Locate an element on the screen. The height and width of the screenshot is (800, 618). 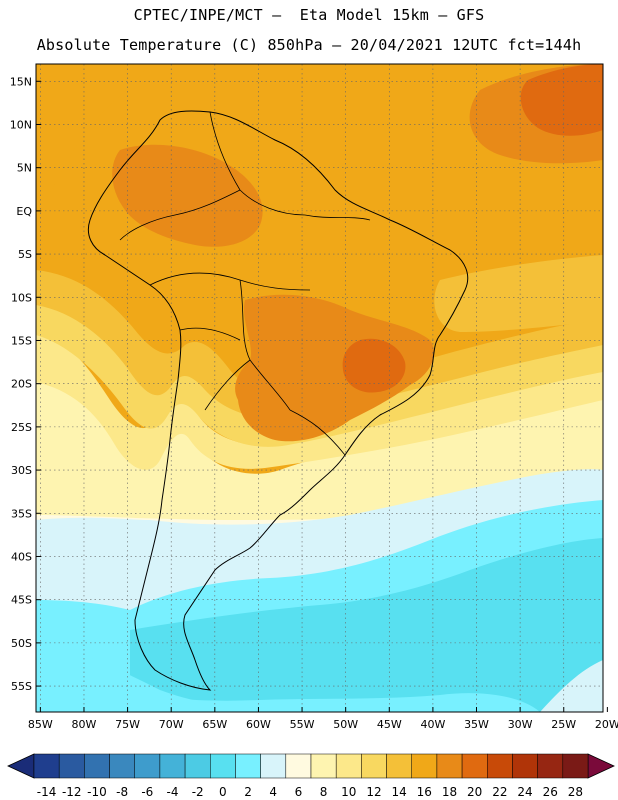
latitude-label: 10N is located at coordinates (21, 124).